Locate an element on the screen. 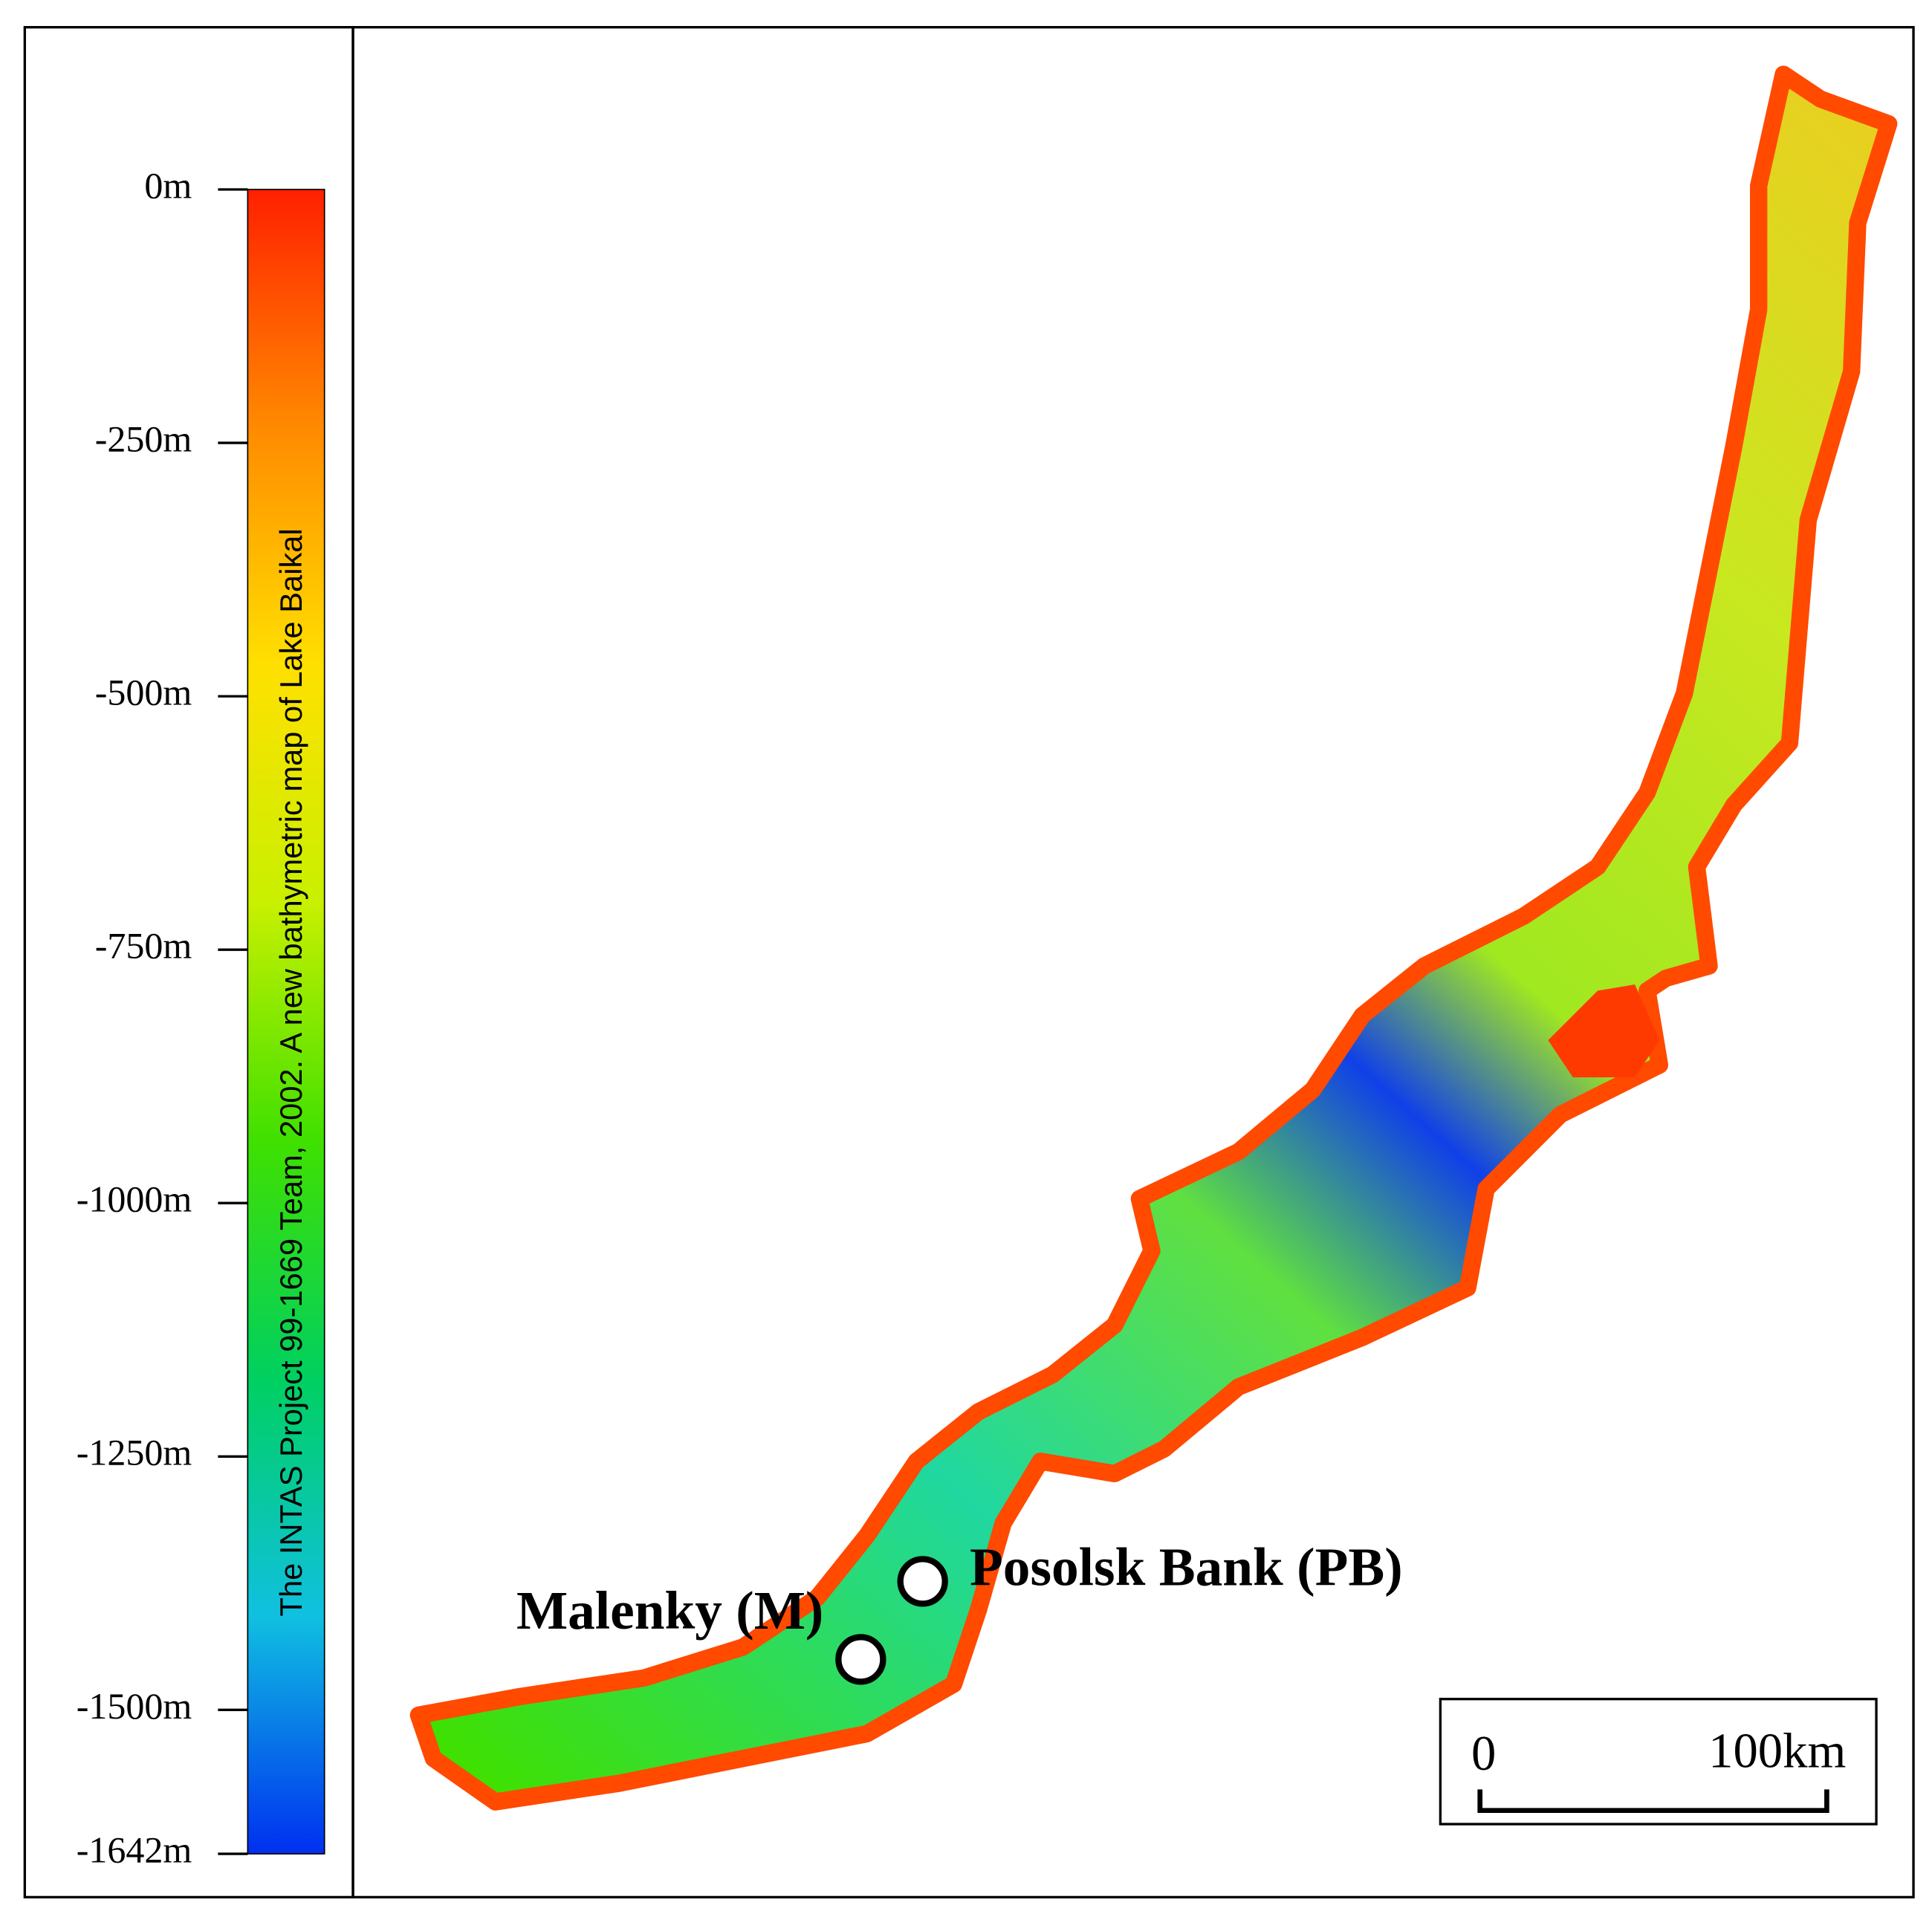 This screenshot has height=1911, width=1932. colorbar-tick-label: -1642m is located at coordinates (134, 1850).